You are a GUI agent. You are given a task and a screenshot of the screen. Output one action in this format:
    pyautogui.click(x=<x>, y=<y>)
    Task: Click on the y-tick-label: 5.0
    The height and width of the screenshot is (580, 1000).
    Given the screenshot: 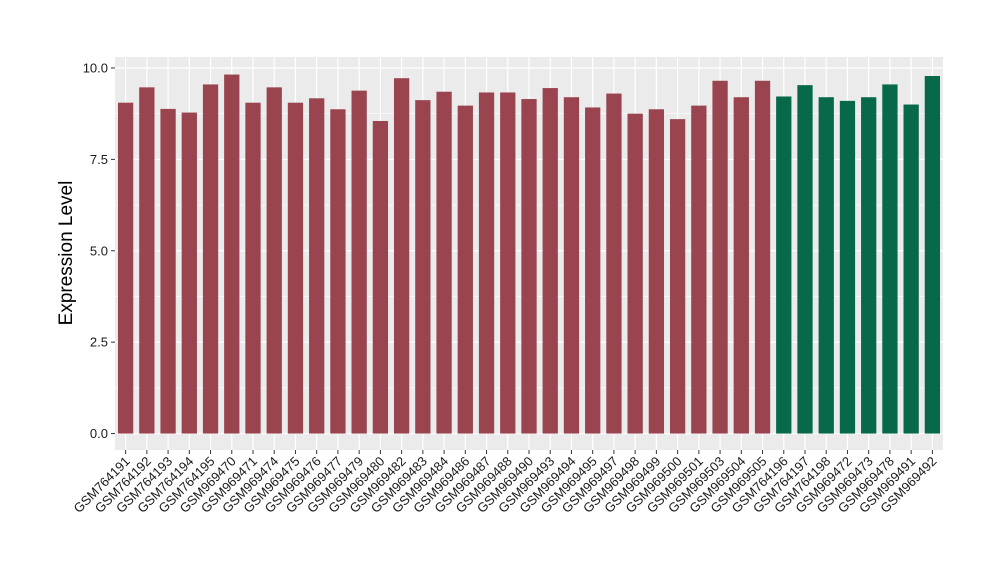 What is the action you would take?
    pyautogui.click(x=99, y=250)
    